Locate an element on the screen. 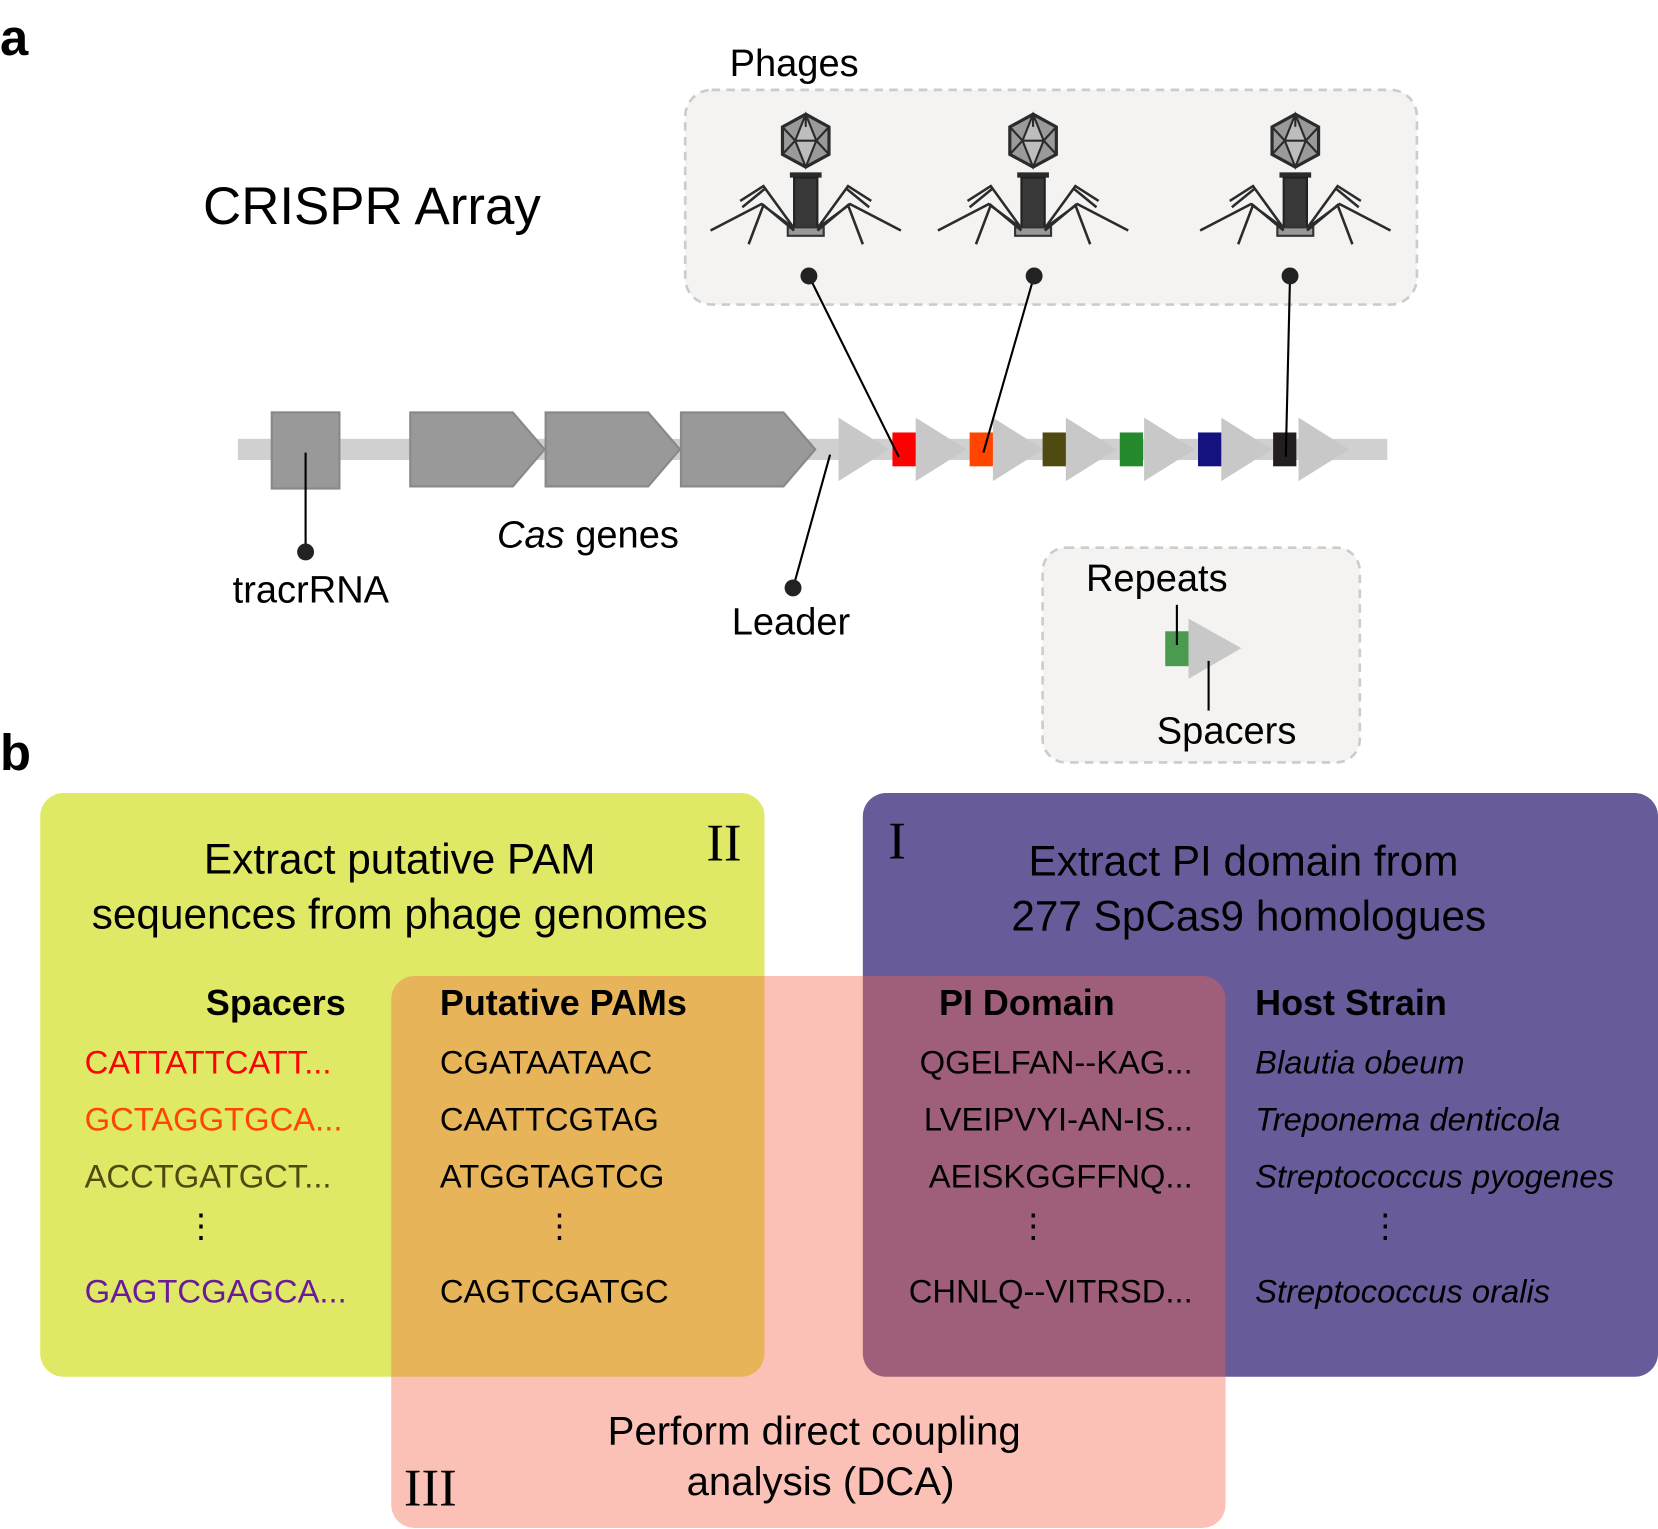  host-strain-row: Blautia obeum is located at coordinates (1359, 1061).